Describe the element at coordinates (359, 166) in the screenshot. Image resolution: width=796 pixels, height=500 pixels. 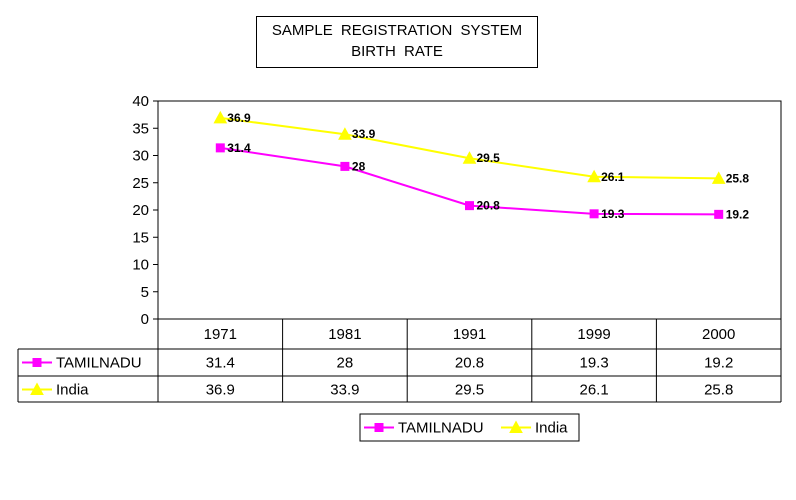
I see `data-label-tamilnadu: 28` at that location.